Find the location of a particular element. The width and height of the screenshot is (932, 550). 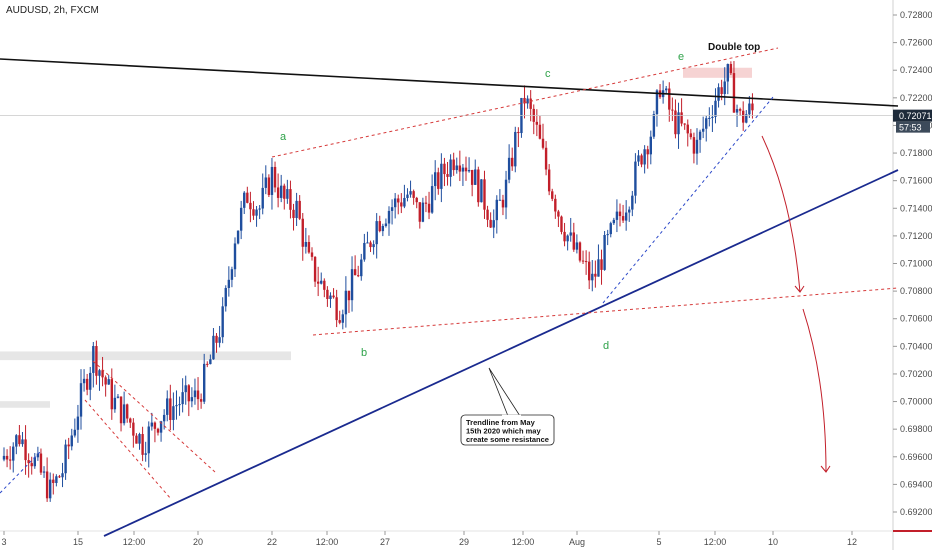

wave-label-d: d is located at coordinates (606, 346).